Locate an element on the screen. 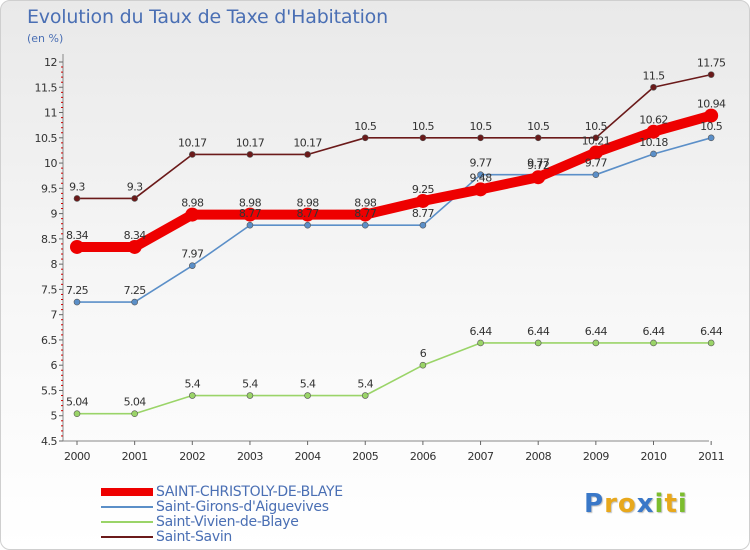  data-label: 9.25 is located at coordinates (423, 189).